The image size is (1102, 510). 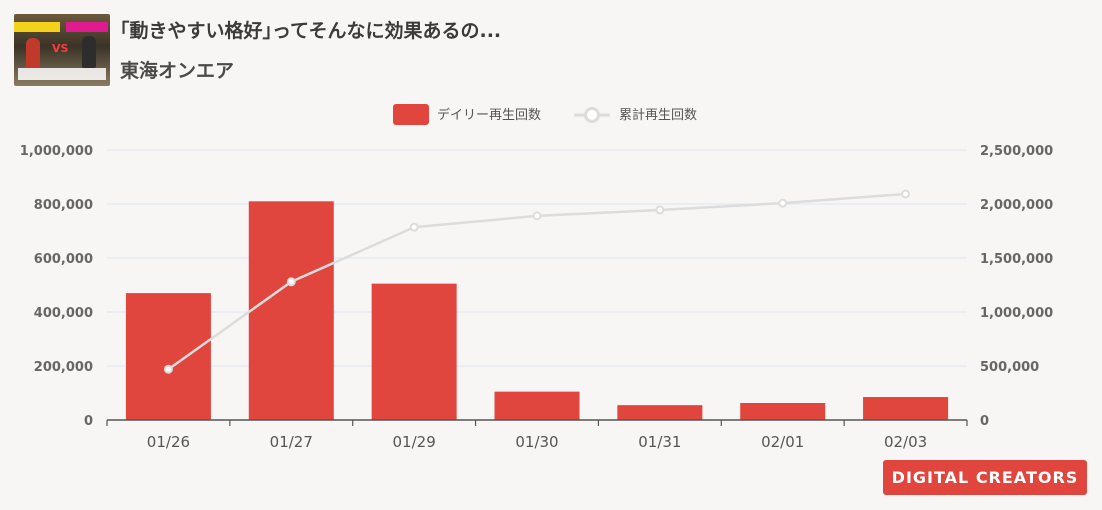 What do you see at coordinates (658, 115) in the screenshot?
I see `legend-cumulative-label: 累計再生回数` at bounding box center [658, 115].